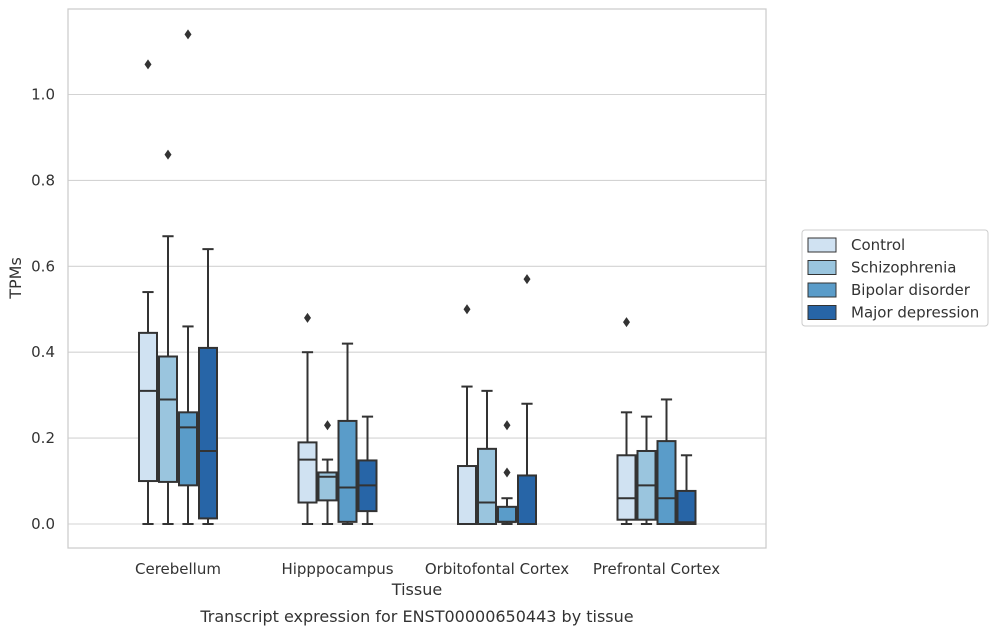 This screenshot has width=997, height=634. Describe the element at coordinates (43, 95) in the screenshot. I see `y-tick-label: 1.0` at that location.